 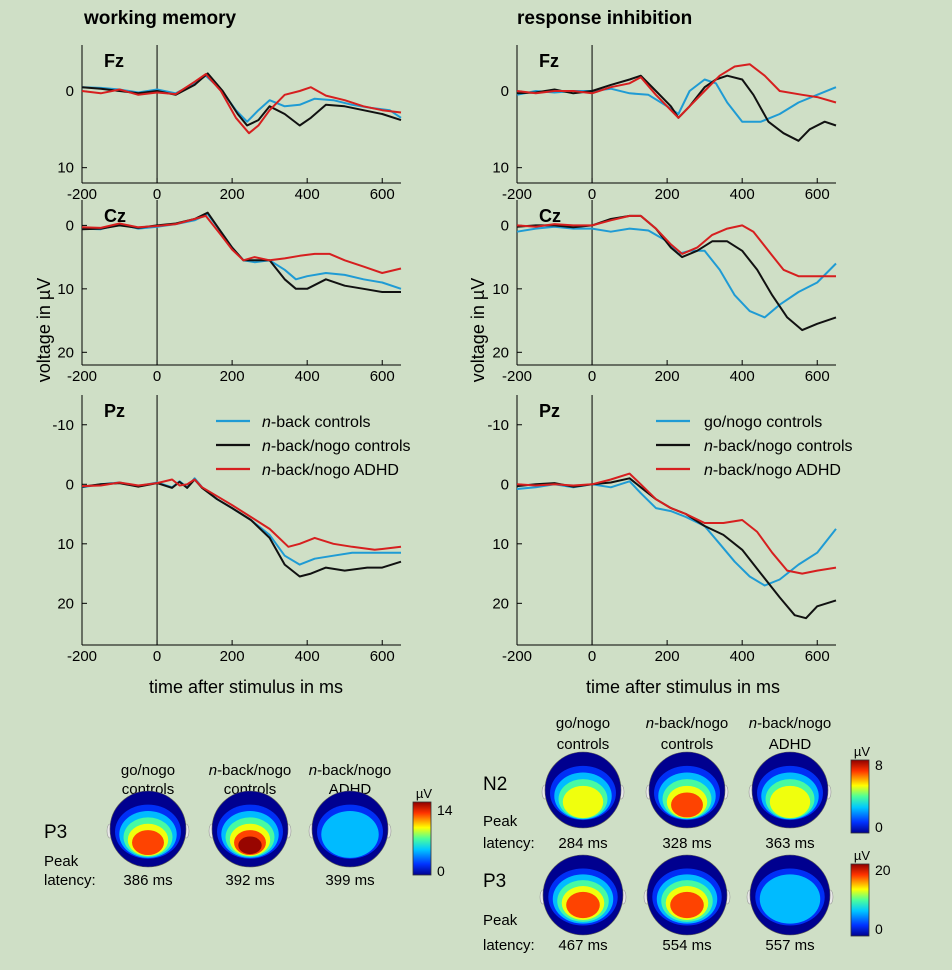 I want to click on latency-value: 363 ms, so click(x=789, y=843).